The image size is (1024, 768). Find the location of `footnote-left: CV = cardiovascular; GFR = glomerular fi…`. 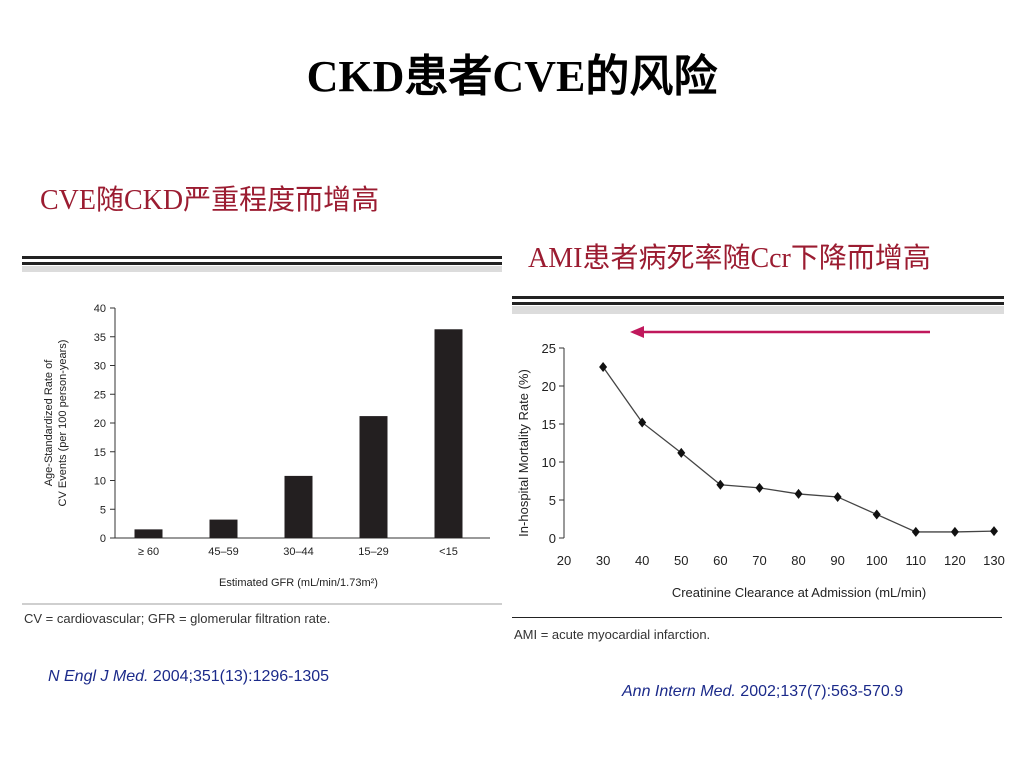

footnote-left: CV = cardiovascular; GFR = glomerular fi… is located at coordinates (177, 618).